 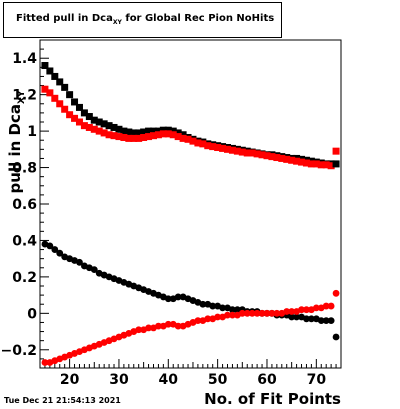 I want to click on y-axis-label: pull in DcaXY, so click(x=16, y=141).